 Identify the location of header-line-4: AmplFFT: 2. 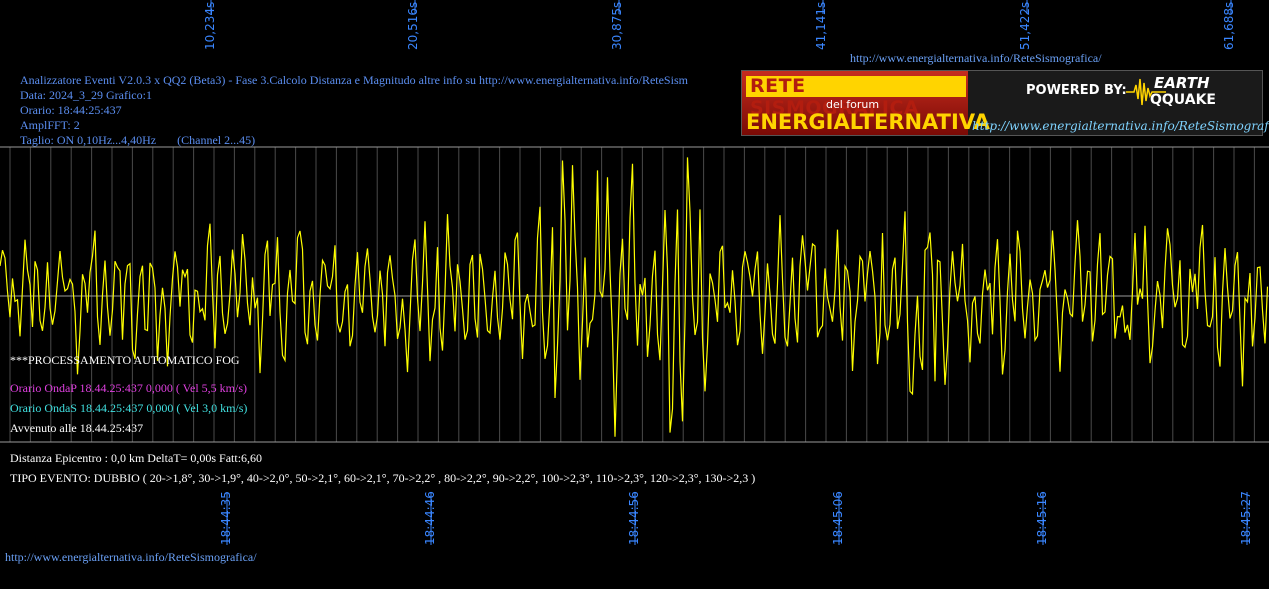
(50, 125).